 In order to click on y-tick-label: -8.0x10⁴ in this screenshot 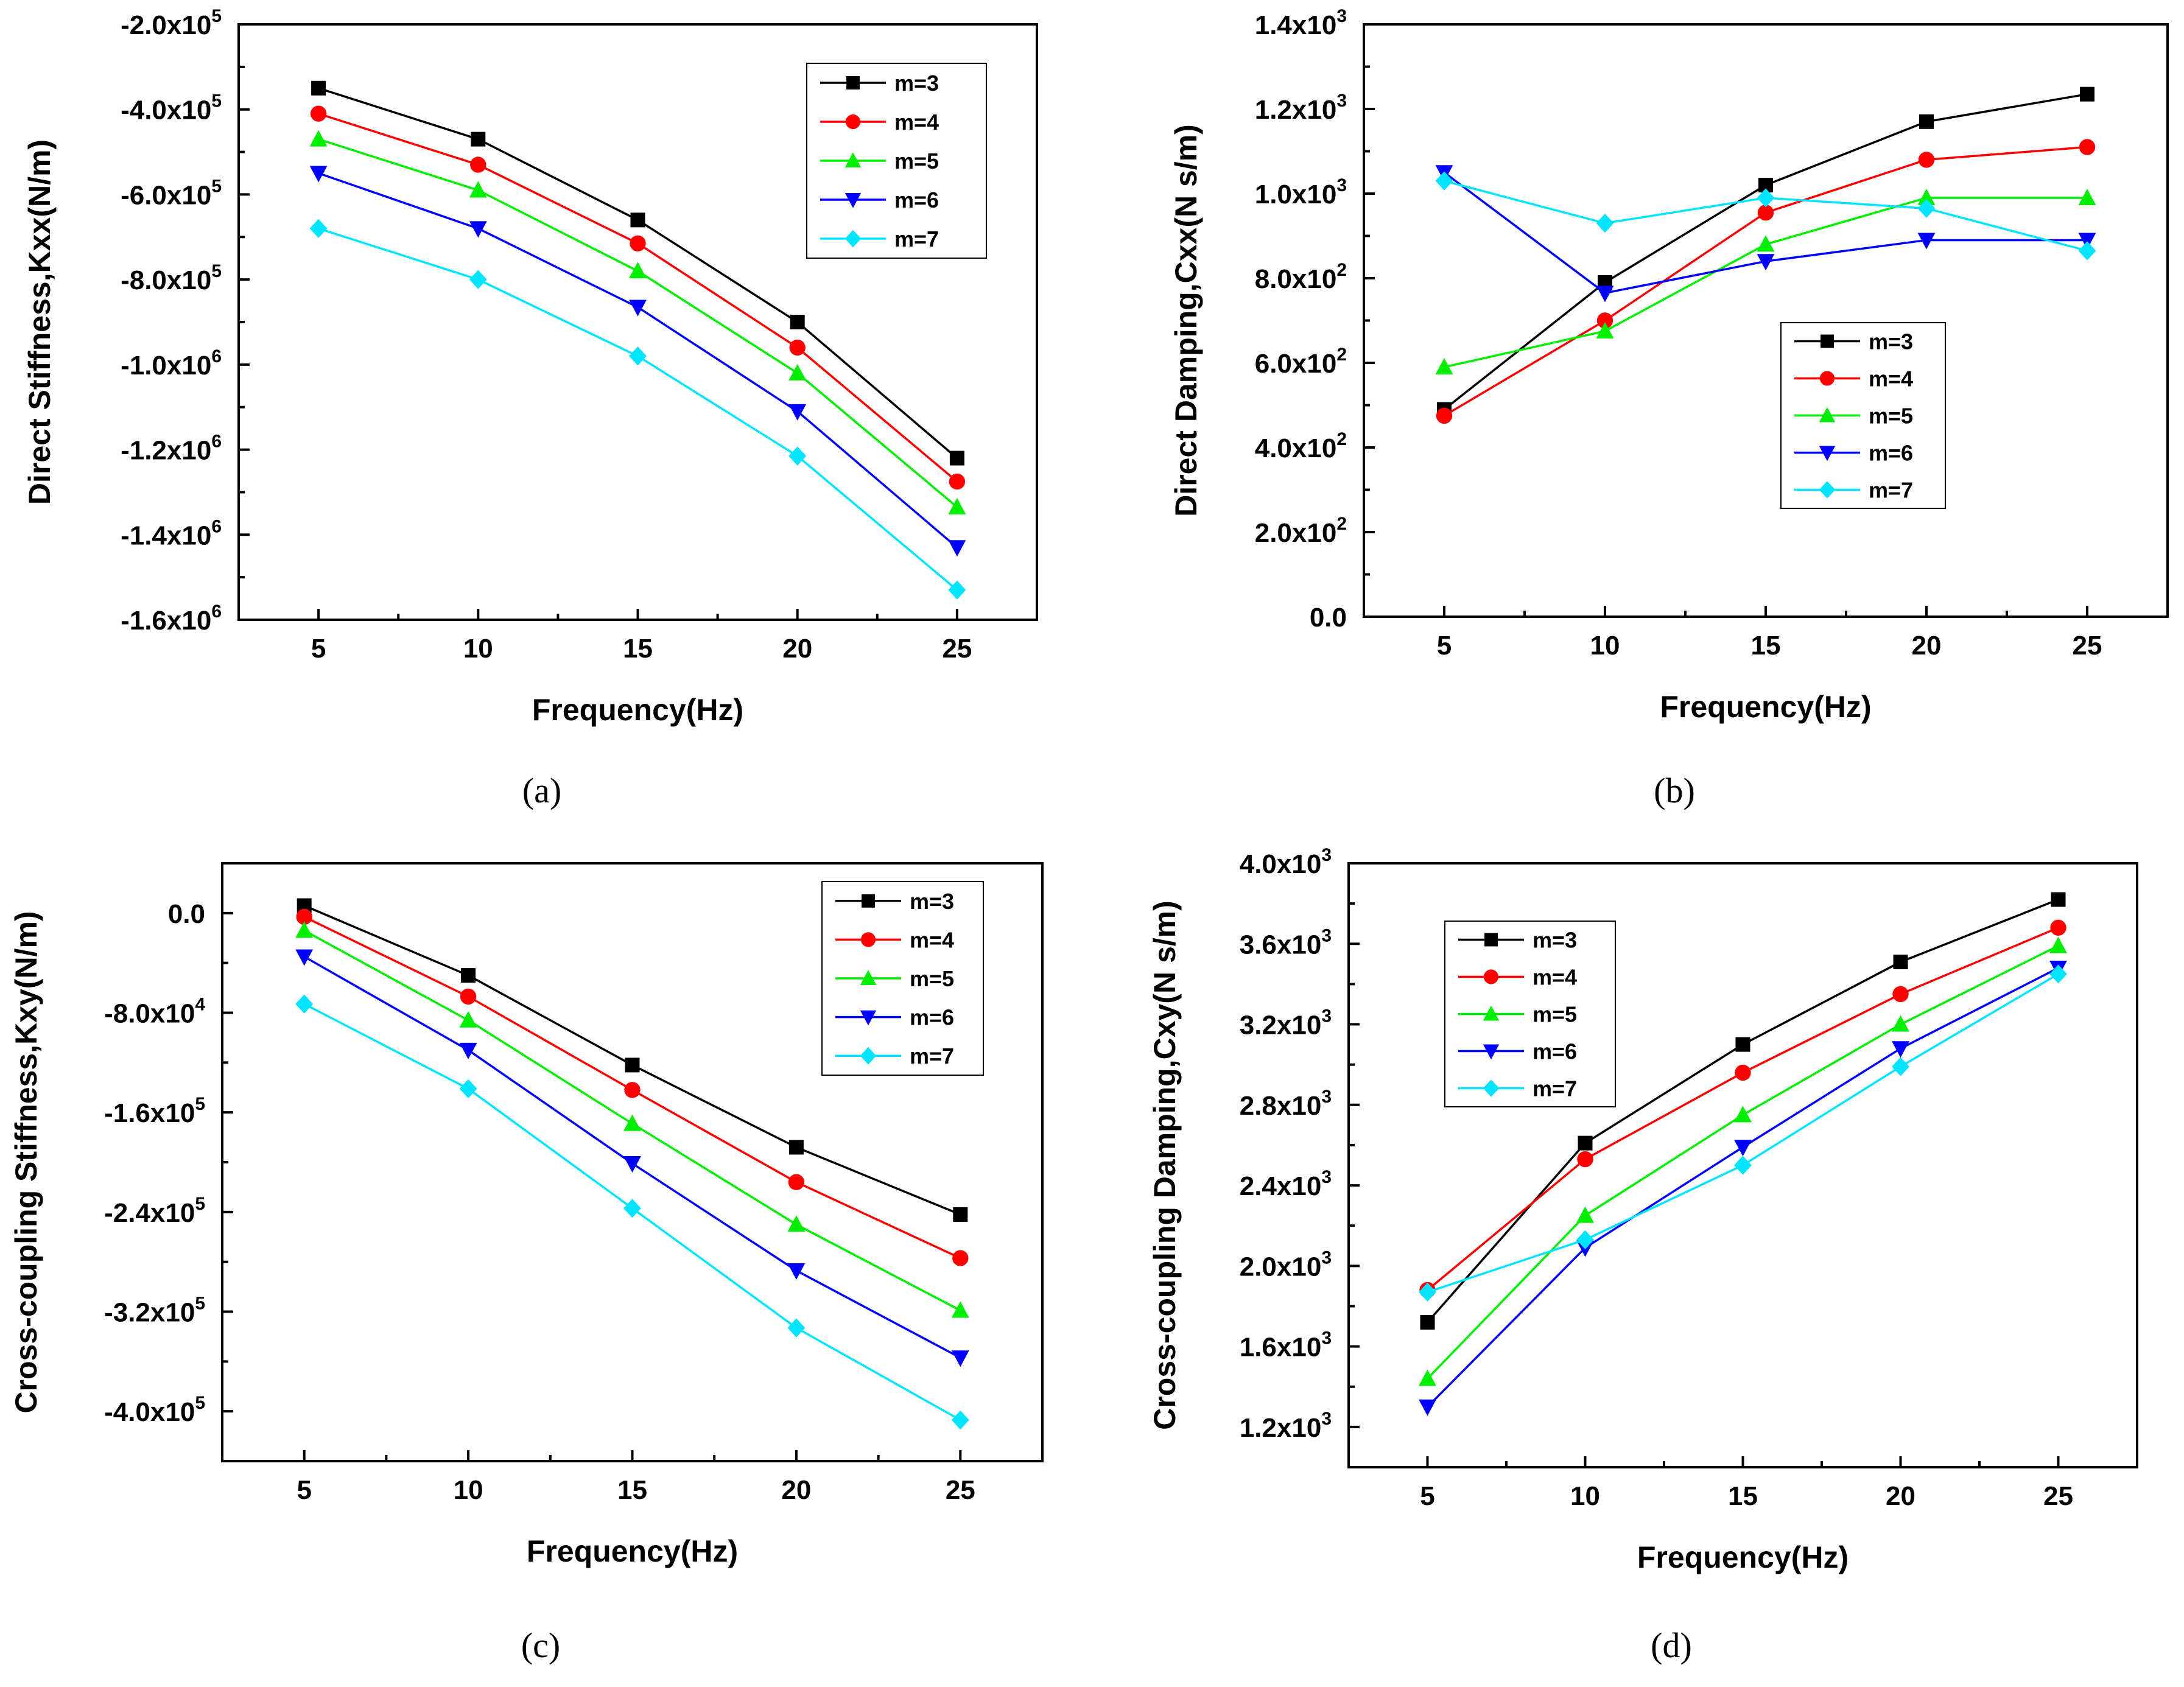, I will do `click(154, 1012)`.